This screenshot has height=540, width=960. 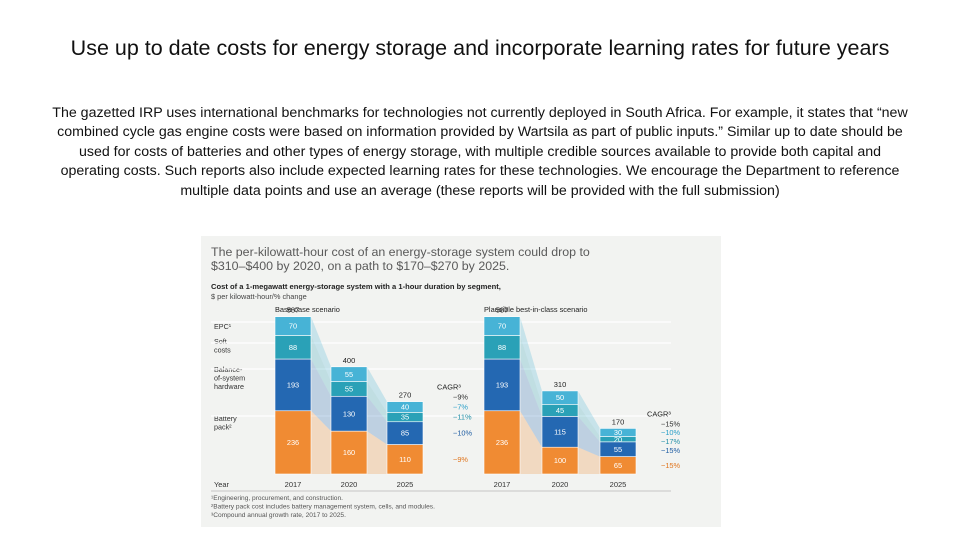 I want to click on bar-value-label: 35, so click(x=405, y=417).